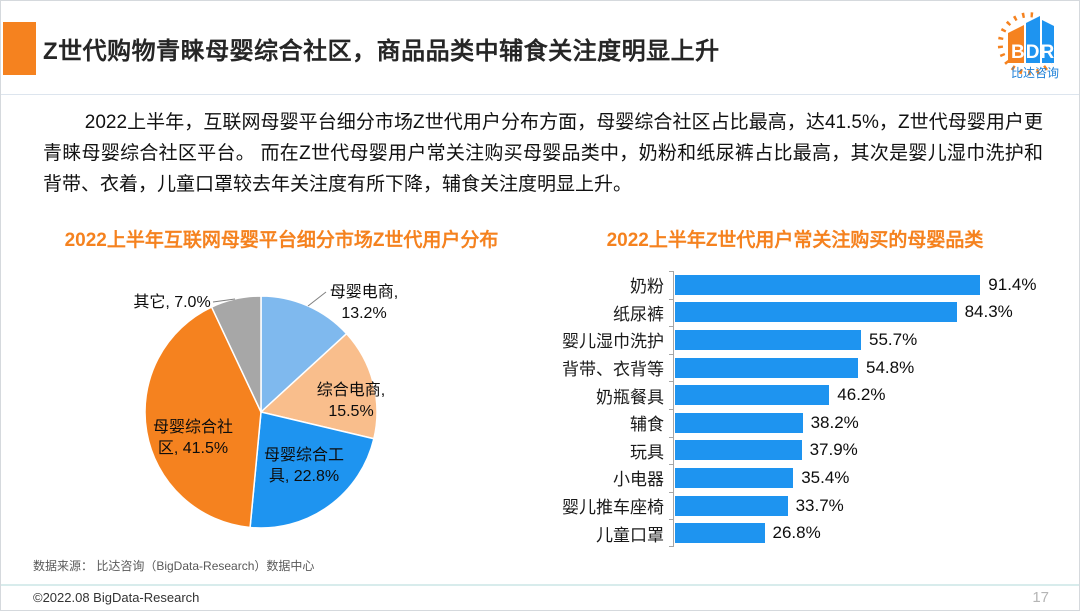 The height and width of the screenshot is (611, 1080). I want to click on bar-chart-title: 2022上半年Z世代用户常关注购买的母婴品类, so click(795, 240).